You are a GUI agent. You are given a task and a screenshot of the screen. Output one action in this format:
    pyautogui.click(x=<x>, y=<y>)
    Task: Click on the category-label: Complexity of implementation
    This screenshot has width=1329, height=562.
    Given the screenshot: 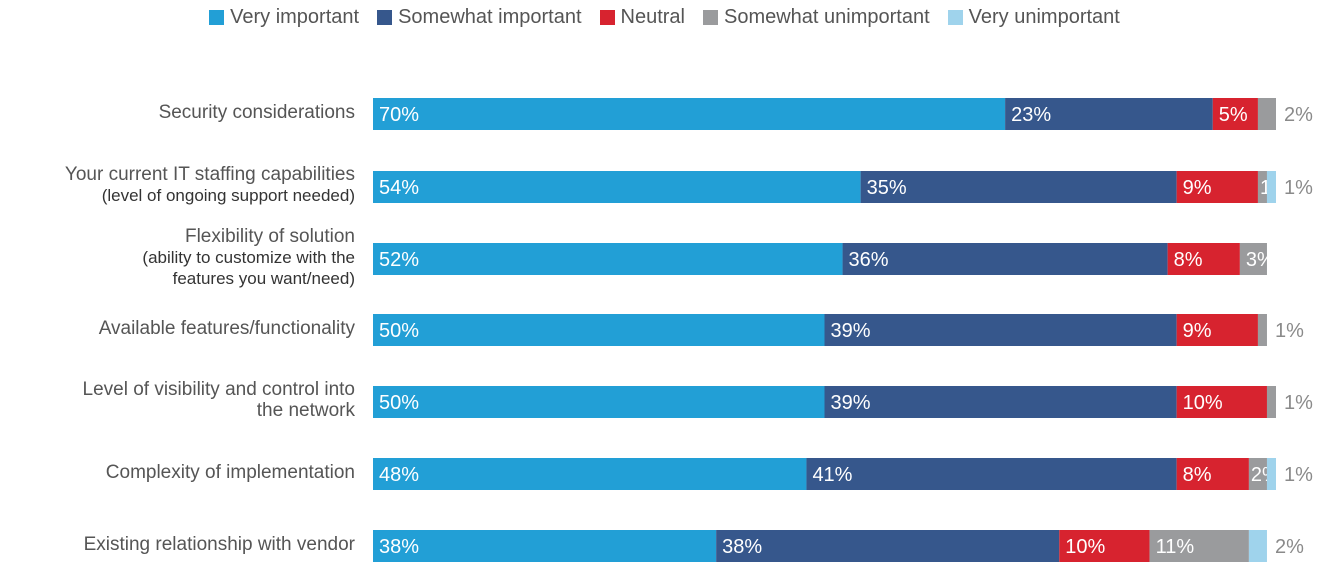 What is the action you would take?
    pyautogui.click(x=230, y=472)
    